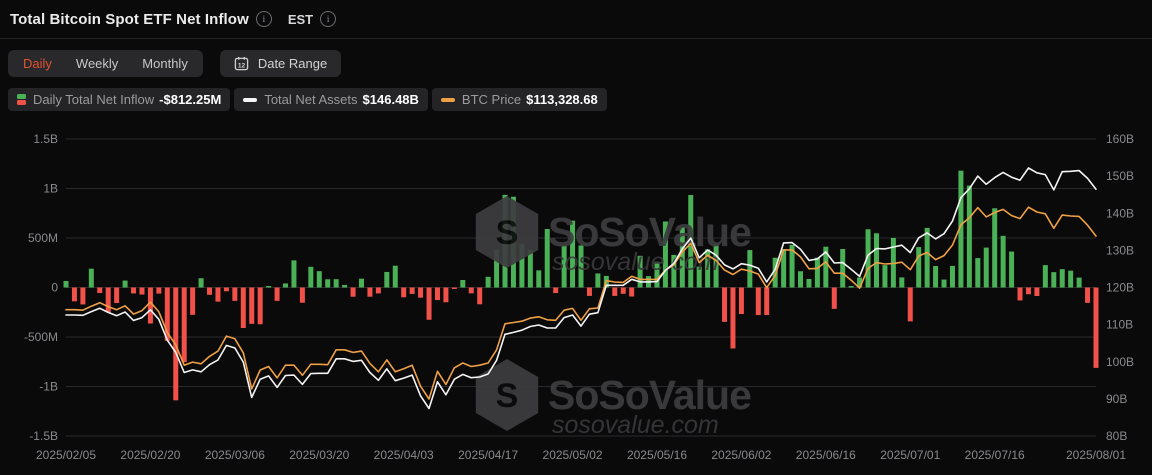 Image resolution: width=1152 pixels, height=475 pixels. I want to click on tab-daily: Daily, so click(37, 63).